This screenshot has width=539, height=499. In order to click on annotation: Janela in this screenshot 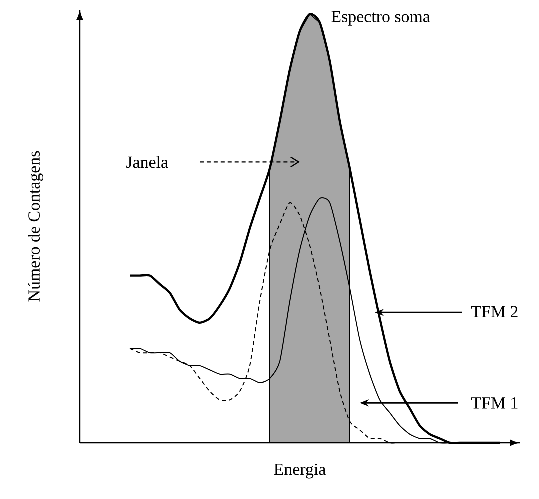, I will do `click(147, 162)`.